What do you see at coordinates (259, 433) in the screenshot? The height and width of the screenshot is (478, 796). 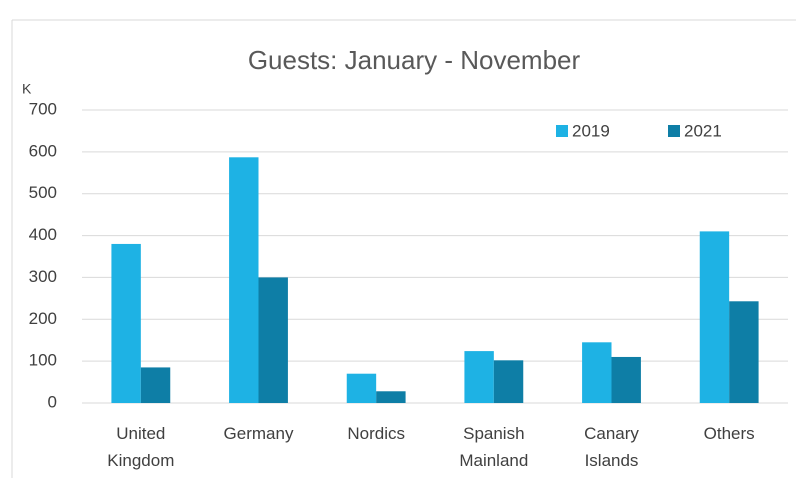 I see `x-tick-label: Germany` at bounding box center [259, 433].